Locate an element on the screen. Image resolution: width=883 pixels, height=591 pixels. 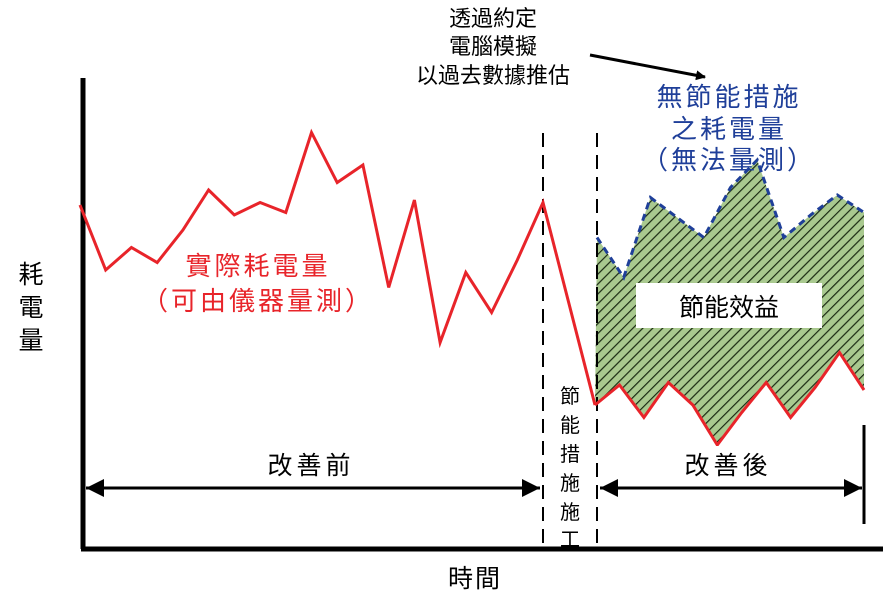
after-arrow-left-head is located at coordinates (609, 488).